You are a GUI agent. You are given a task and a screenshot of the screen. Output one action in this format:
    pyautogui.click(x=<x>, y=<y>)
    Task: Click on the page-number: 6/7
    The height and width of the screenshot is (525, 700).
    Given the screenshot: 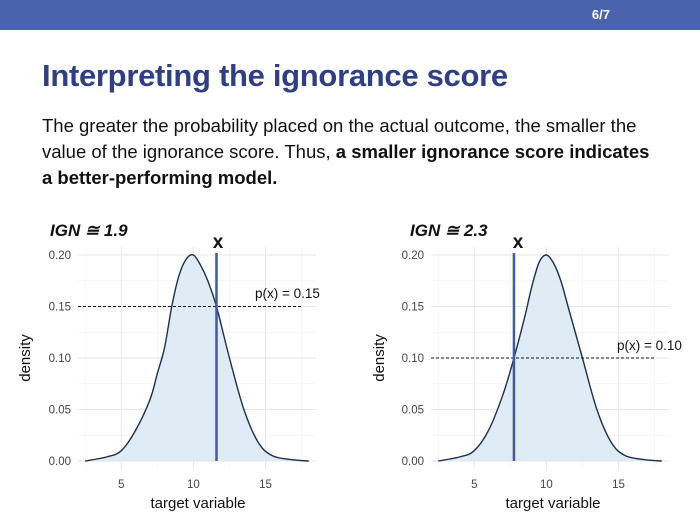 What is the action you would take?
    pyautogui.click(x=600, y=14)
    